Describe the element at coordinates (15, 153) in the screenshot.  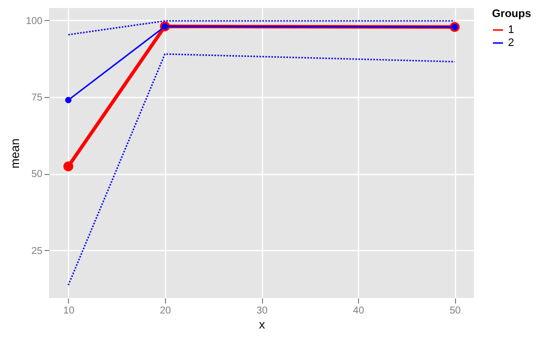
I see `y-axis-title: mean` at that location.